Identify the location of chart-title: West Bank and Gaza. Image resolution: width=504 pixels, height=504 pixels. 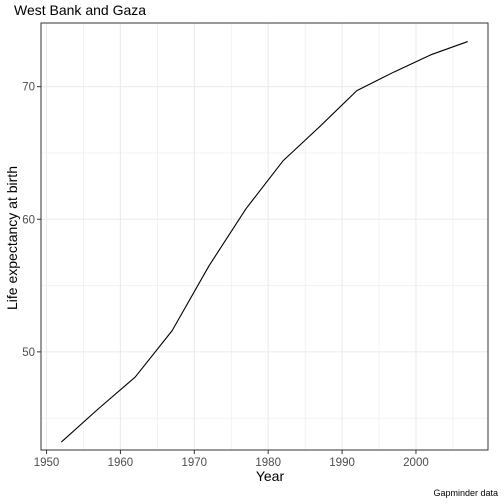
(80, 10).